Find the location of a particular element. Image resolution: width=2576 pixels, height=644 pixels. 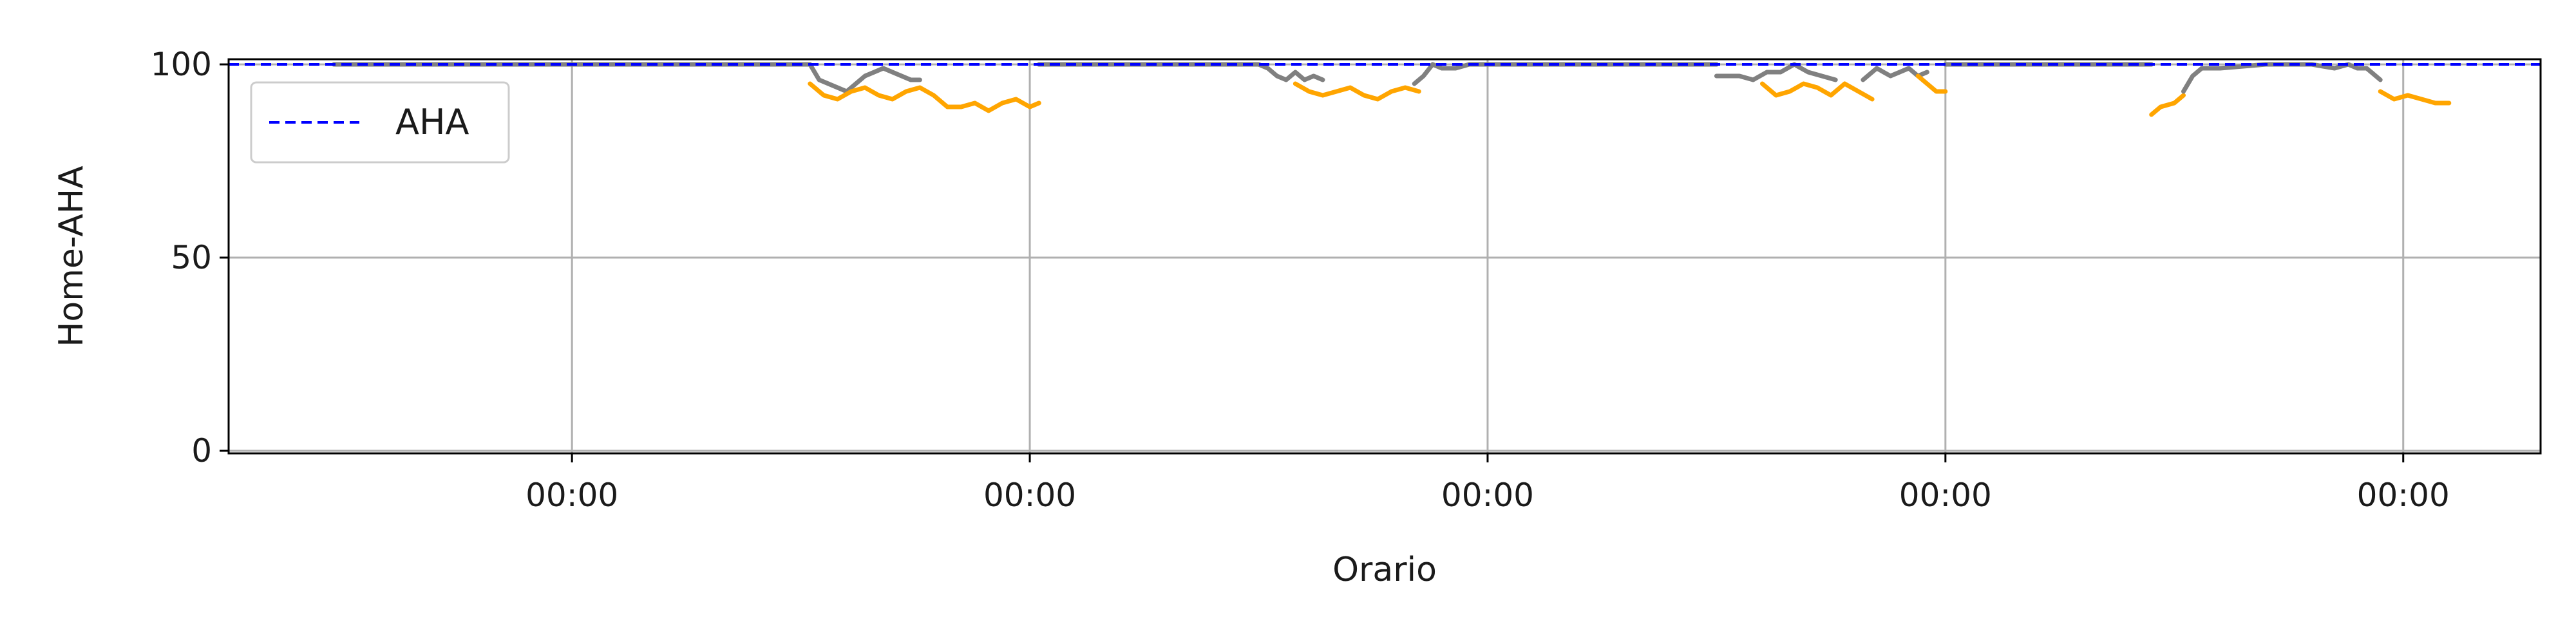

series-group is located at coordinates (1392, 89).